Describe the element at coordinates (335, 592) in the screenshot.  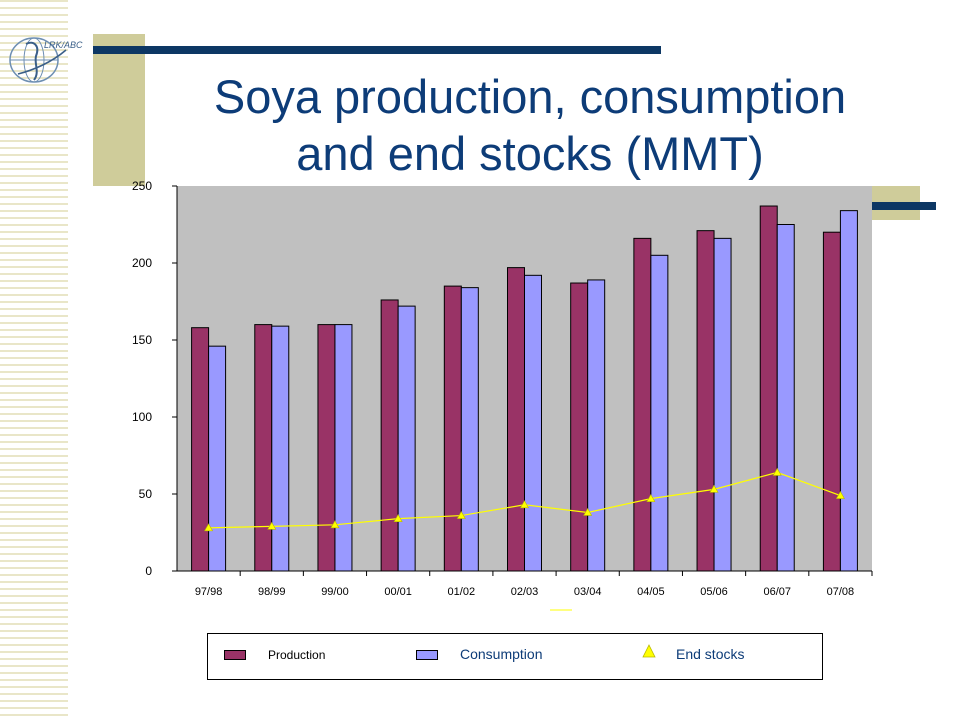
I see `x-tick-label: 99/00` at that location.